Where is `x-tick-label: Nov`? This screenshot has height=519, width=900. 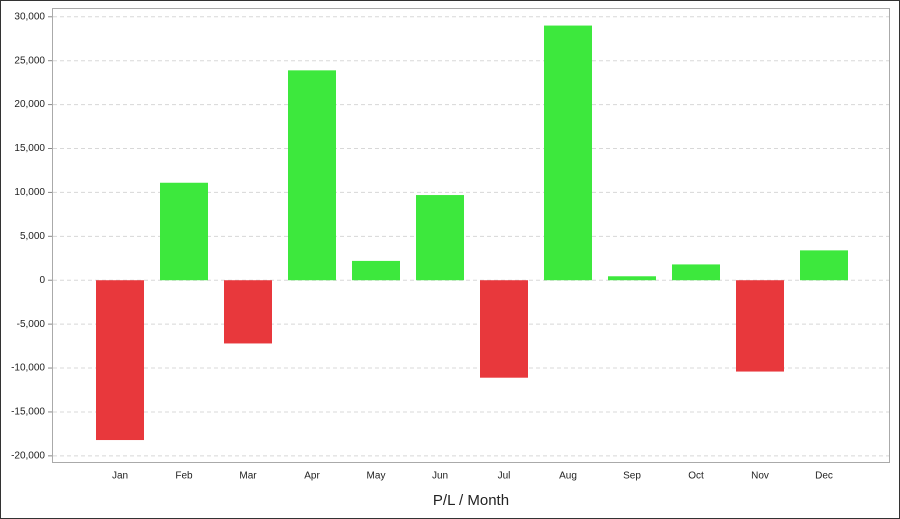 x-tick-label: Nov is located at coordinates (760, 476).